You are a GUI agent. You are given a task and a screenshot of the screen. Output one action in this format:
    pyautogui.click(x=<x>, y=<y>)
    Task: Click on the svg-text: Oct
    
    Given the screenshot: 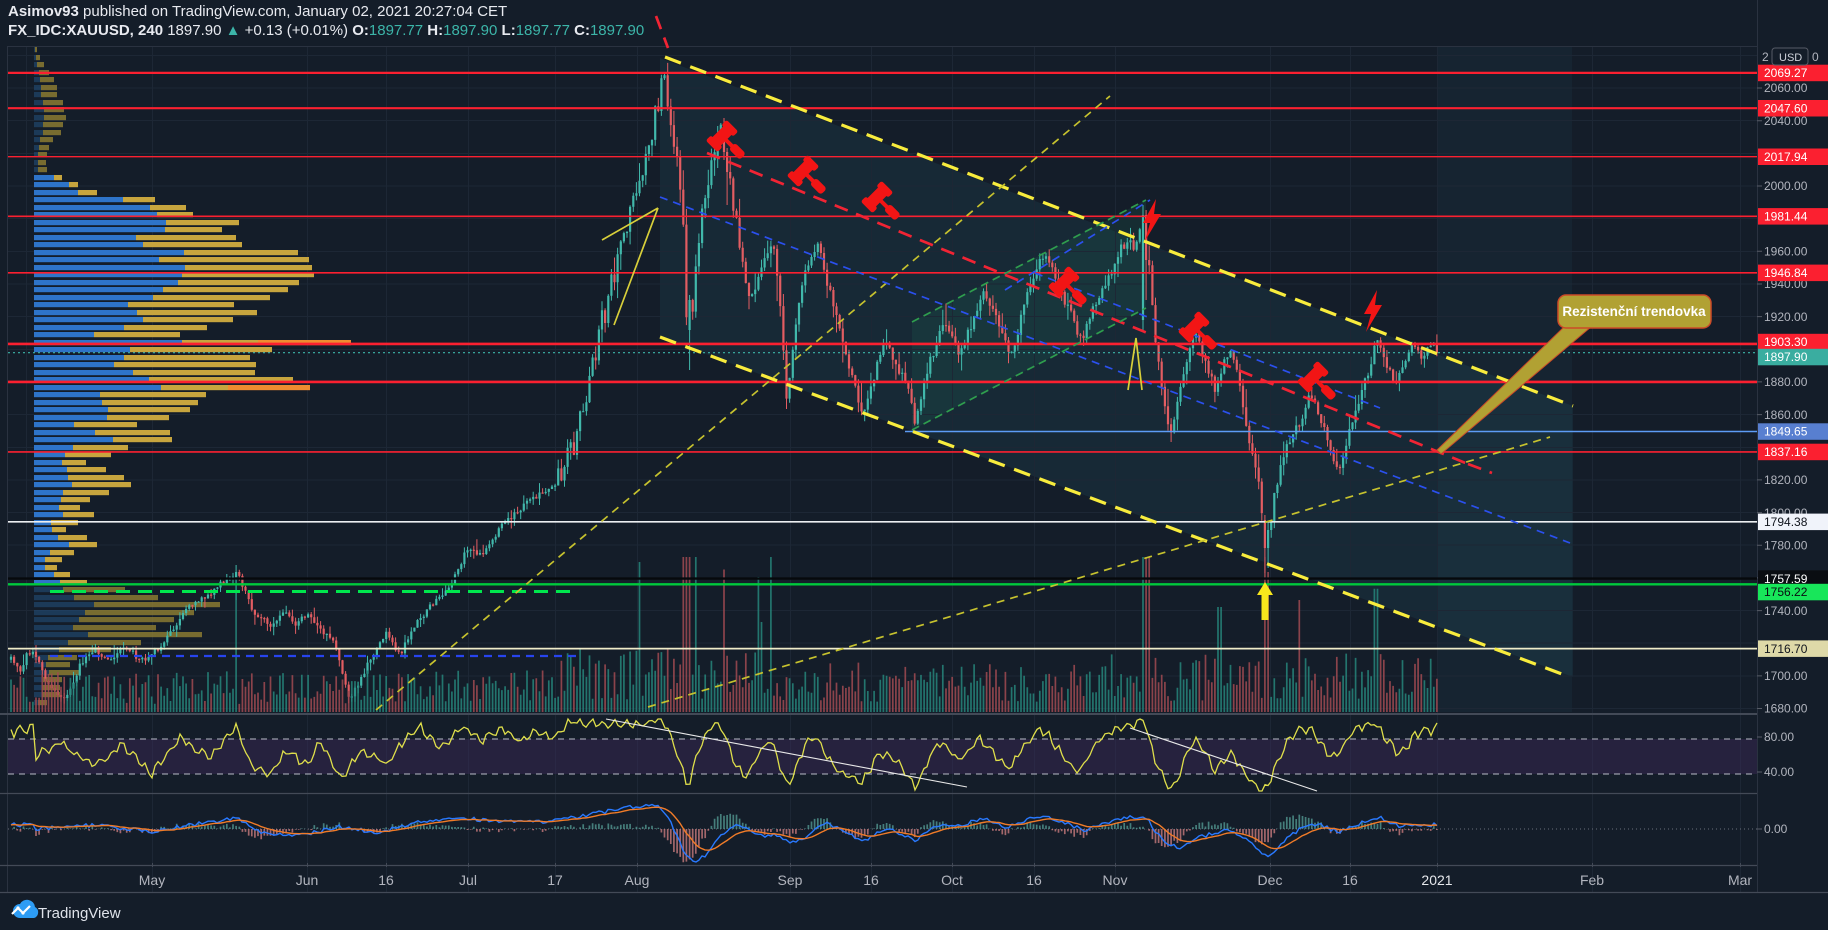 What is the action you would take?
    pyautogui.click(x=952, y=880)
    